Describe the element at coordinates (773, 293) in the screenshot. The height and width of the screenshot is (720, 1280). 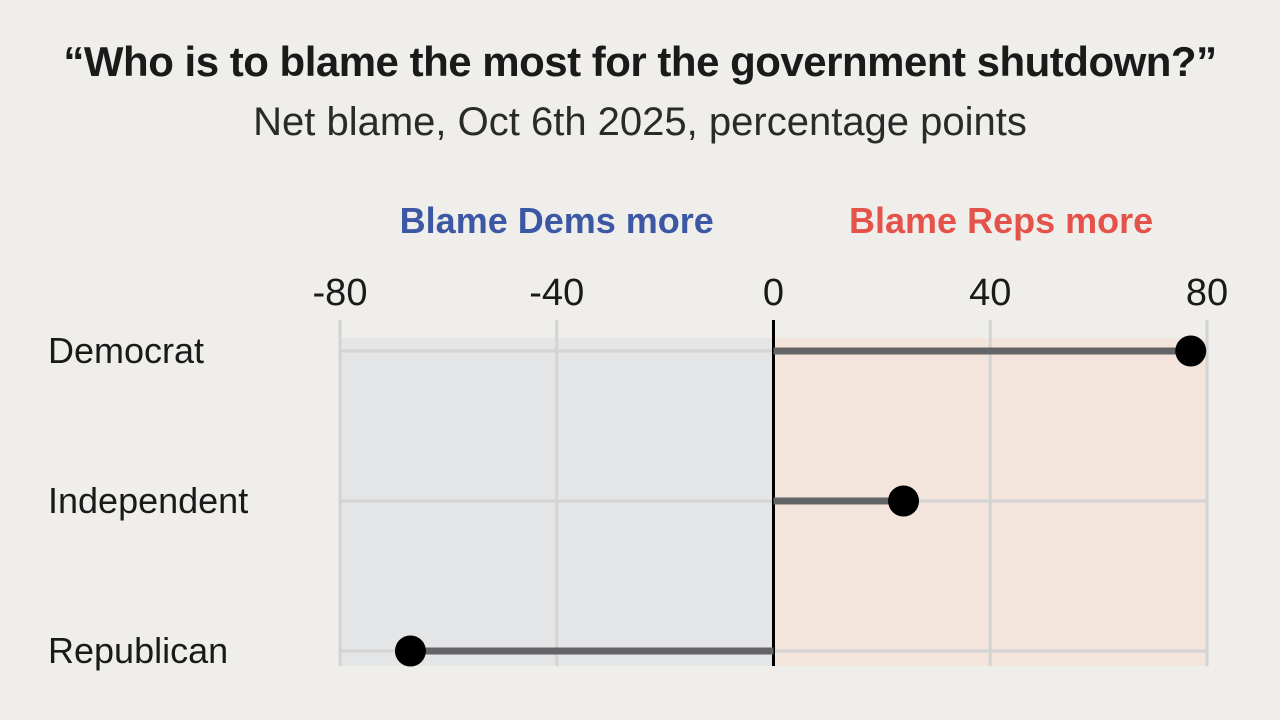
I see `x-tick-label: 0` at that location.